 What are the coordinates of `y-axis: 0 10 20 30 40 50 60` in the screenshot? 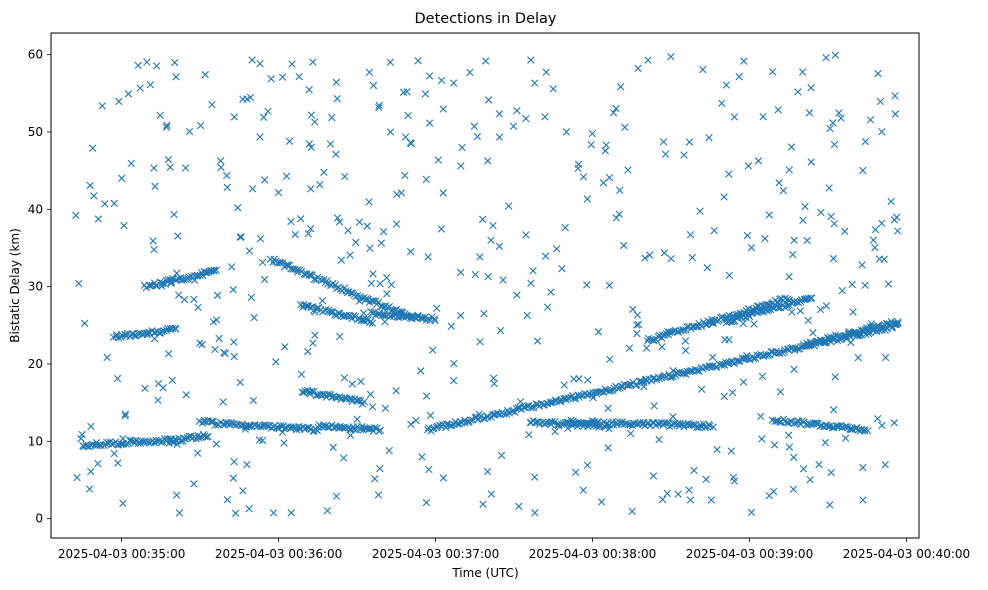 It's located at (39, 287).